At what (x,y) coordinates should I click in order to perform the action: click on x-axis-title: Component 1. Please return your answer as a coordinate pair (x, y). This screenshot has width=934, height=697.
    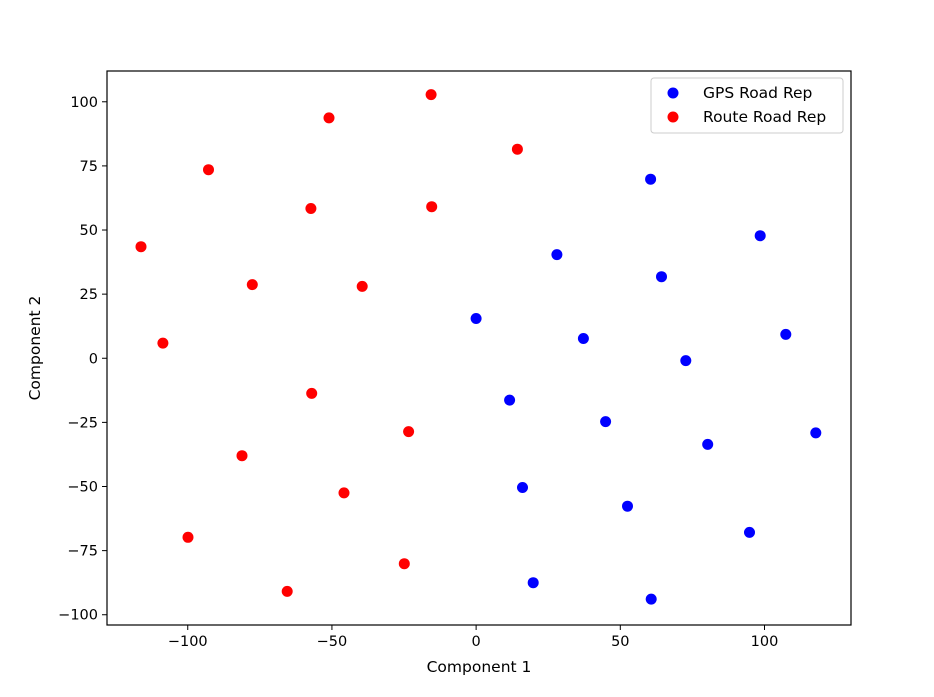
    Looking at the image, I should click on (479, 667).